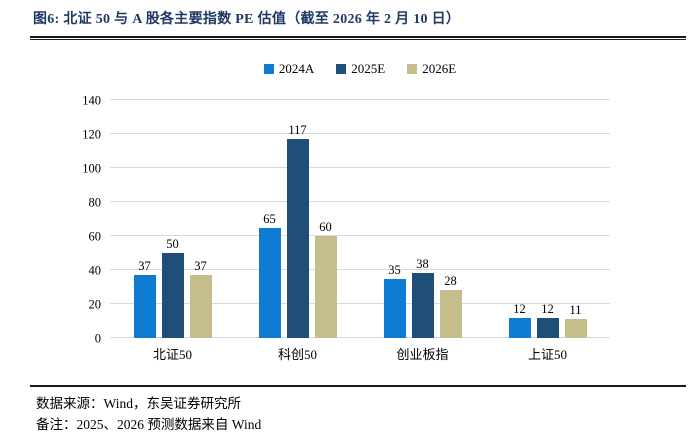 This screenshot has height=433, width=690. I want to click on bar-group-上证50: 12 12 11, so click(547, 219).